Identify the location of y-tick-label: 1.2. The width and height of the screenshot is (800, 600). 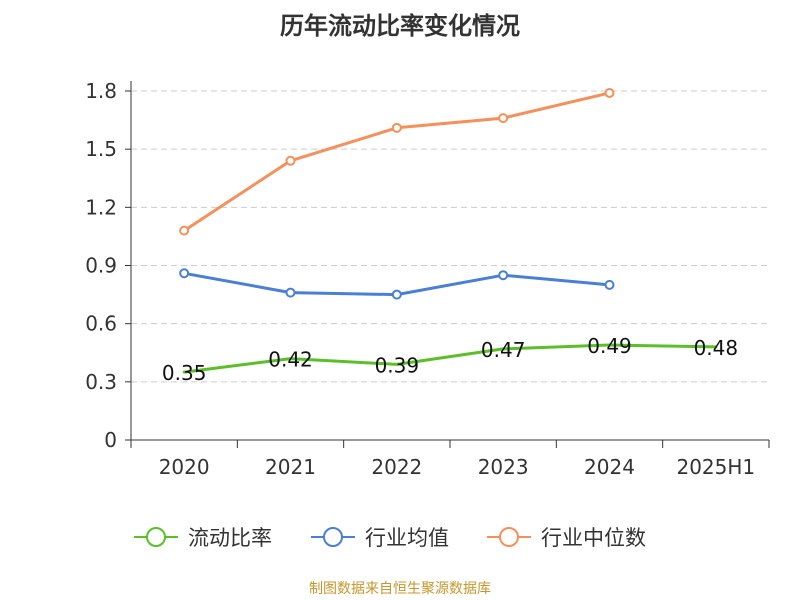
(101, 207).